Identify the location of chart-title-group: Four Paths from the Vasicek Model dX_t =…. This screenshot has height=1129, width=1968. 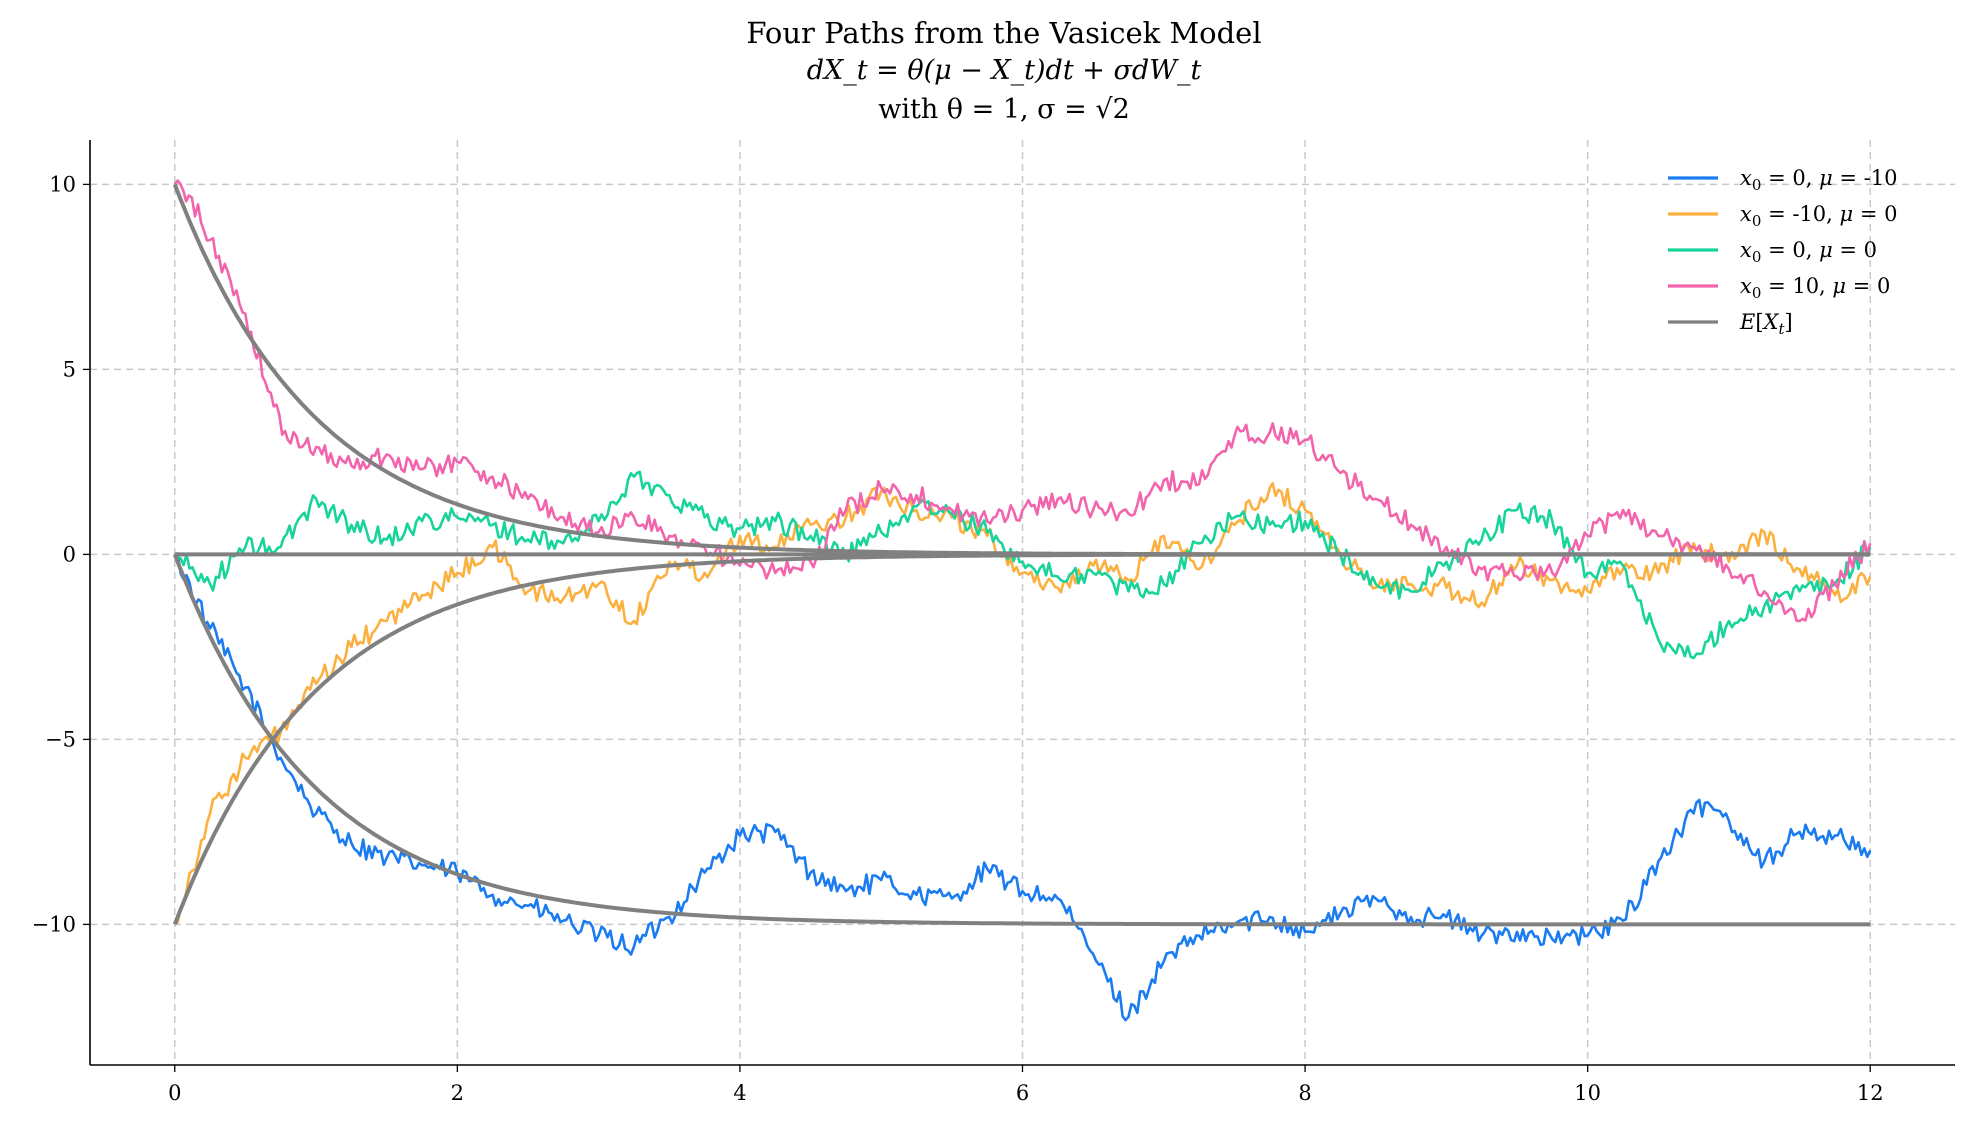
(1003, 70).